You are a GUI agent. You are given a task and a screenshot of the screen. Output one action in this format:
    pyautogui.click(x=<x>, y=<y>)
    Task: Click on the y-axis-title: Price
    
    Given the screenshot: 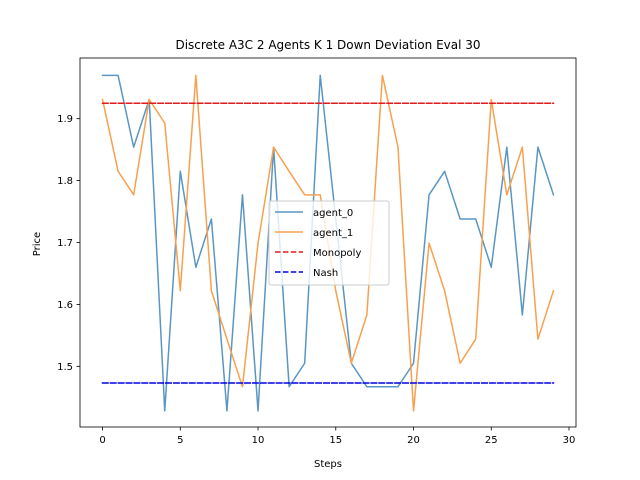 What is the action you would take?
    pyautogui.click(x=37, y=244)
    